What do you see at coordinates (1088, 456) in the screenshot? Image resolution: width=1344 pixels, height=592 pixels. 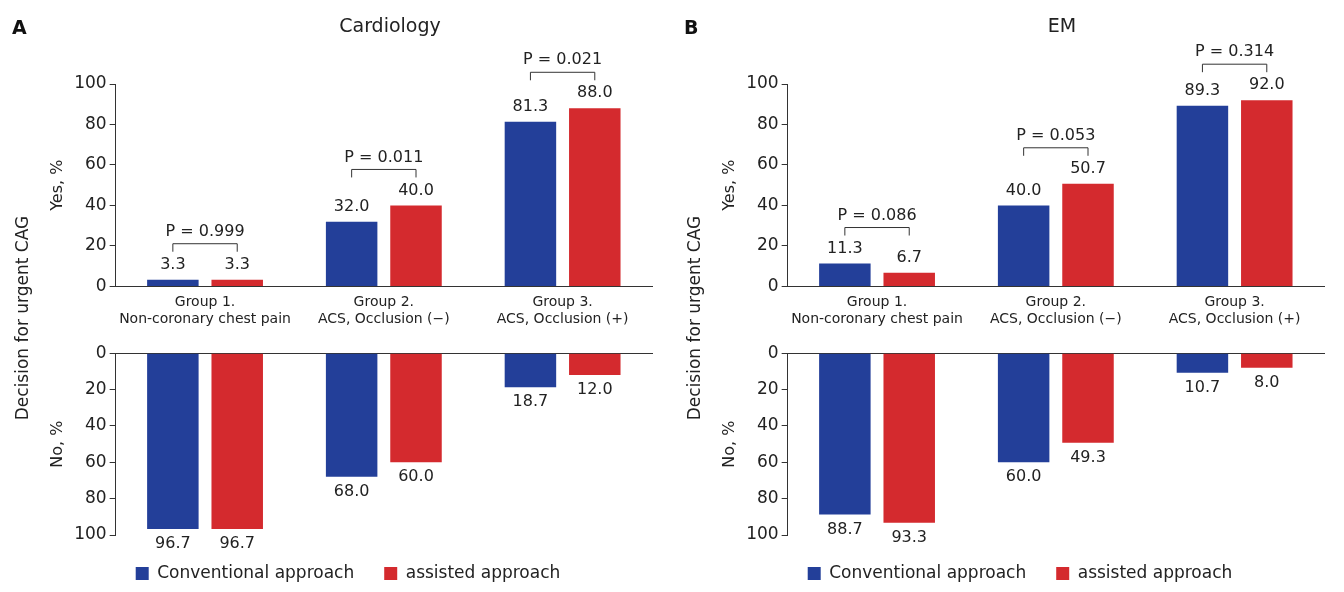 I see `data-label: 49.3` at bounding box center [1088, 456].